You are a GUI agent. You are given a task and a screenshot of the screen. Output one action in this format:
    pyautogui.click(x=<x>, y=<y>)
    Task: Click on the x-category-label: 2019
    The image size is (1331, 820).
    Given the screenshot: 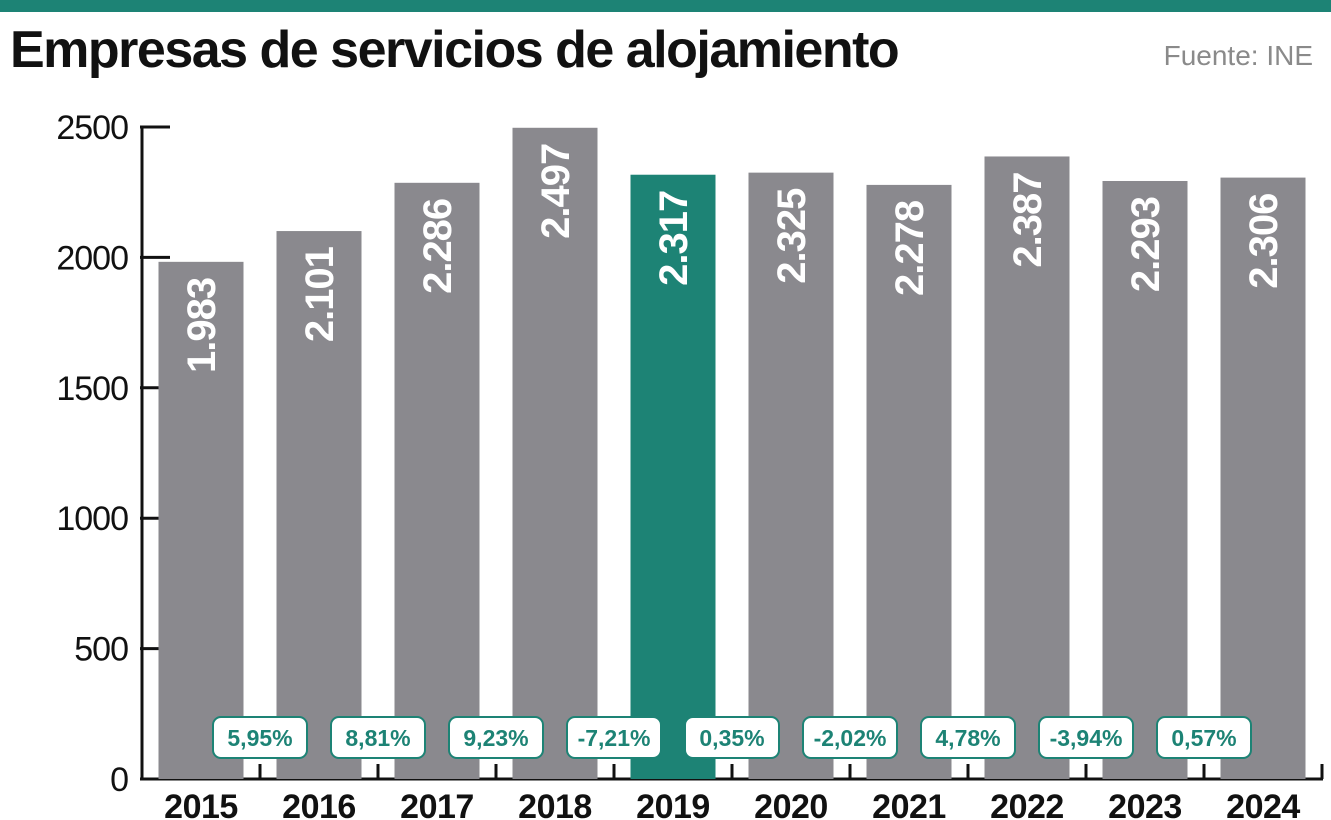 What is the action you would take?
    pyautogui.click(x=673, y=804)
    